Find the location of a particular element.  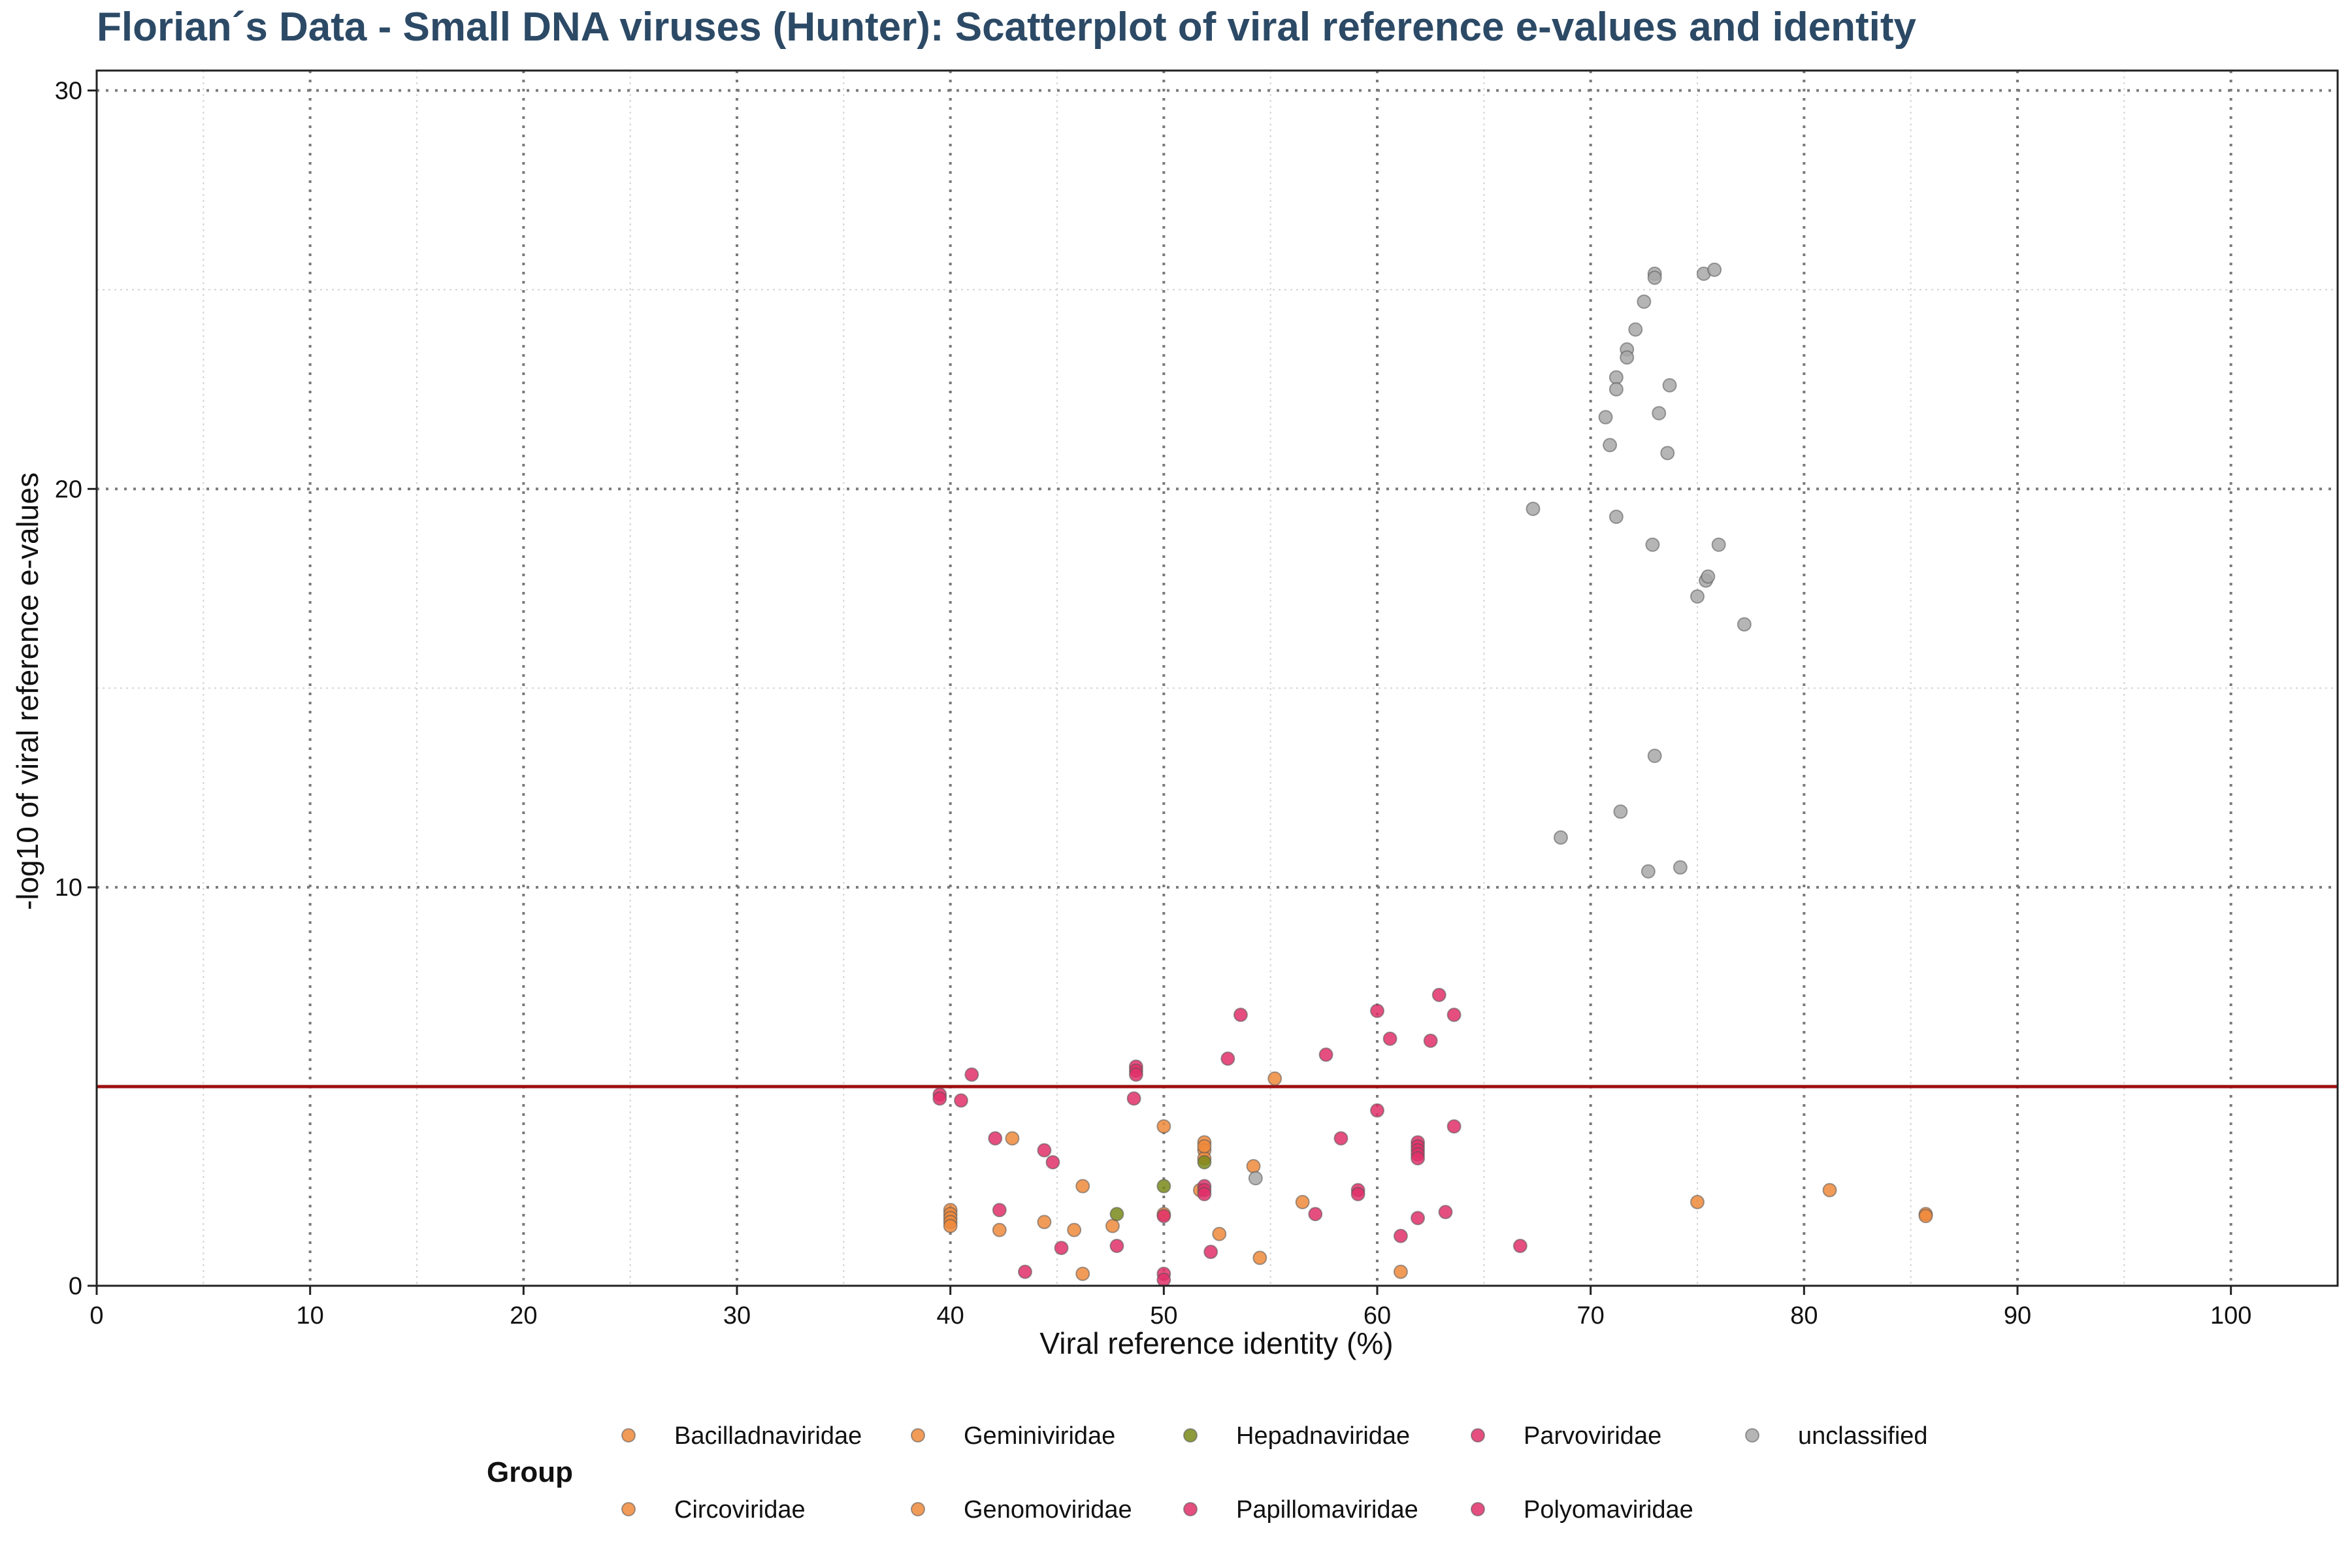

y-tick-label: 30 is located at coordinates (68, 91).